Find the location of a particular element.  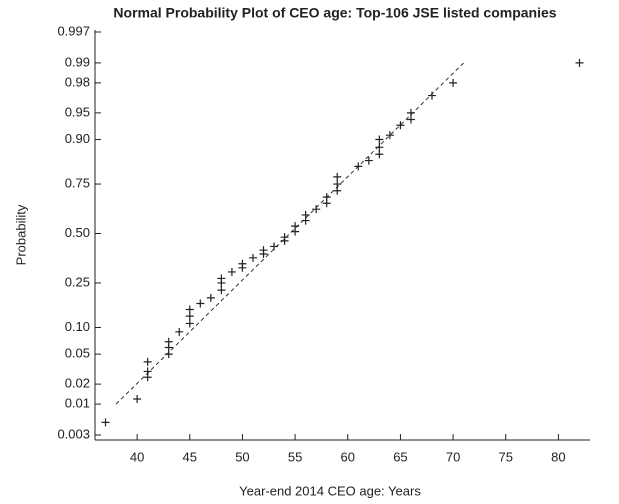

y-axis-label: Probability is located at coordinates (20, 234).